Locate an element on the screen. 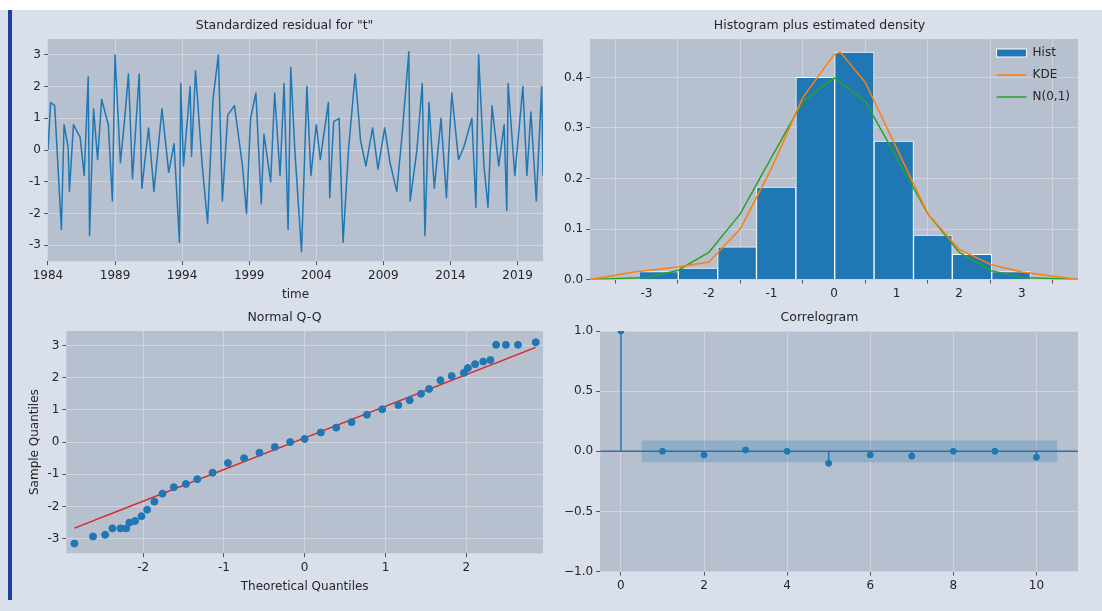 The image size is (1102, 611). chart-title: Standardized residual for "t" is located at coordinates (284, 24).